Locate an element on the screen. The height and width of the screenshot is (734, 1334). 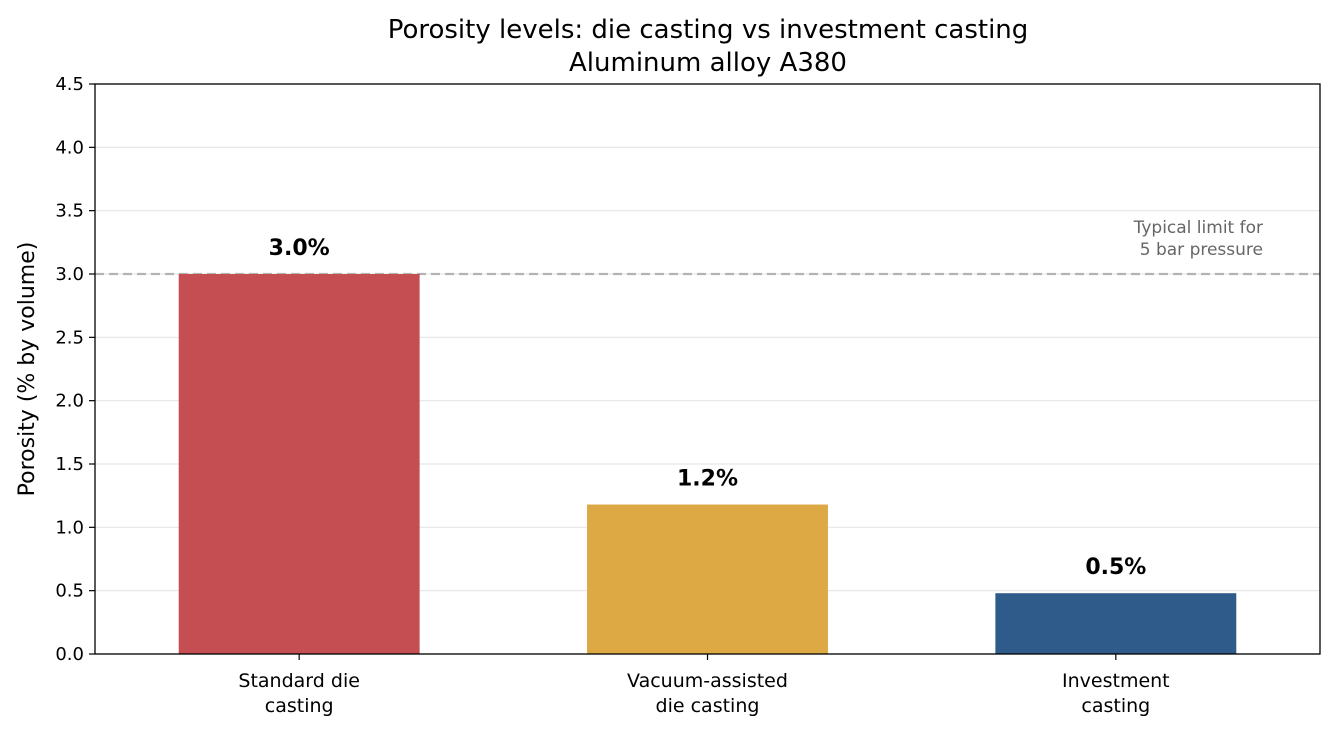
y-tick-label: 1.0 is located at coordinates (69, 527).